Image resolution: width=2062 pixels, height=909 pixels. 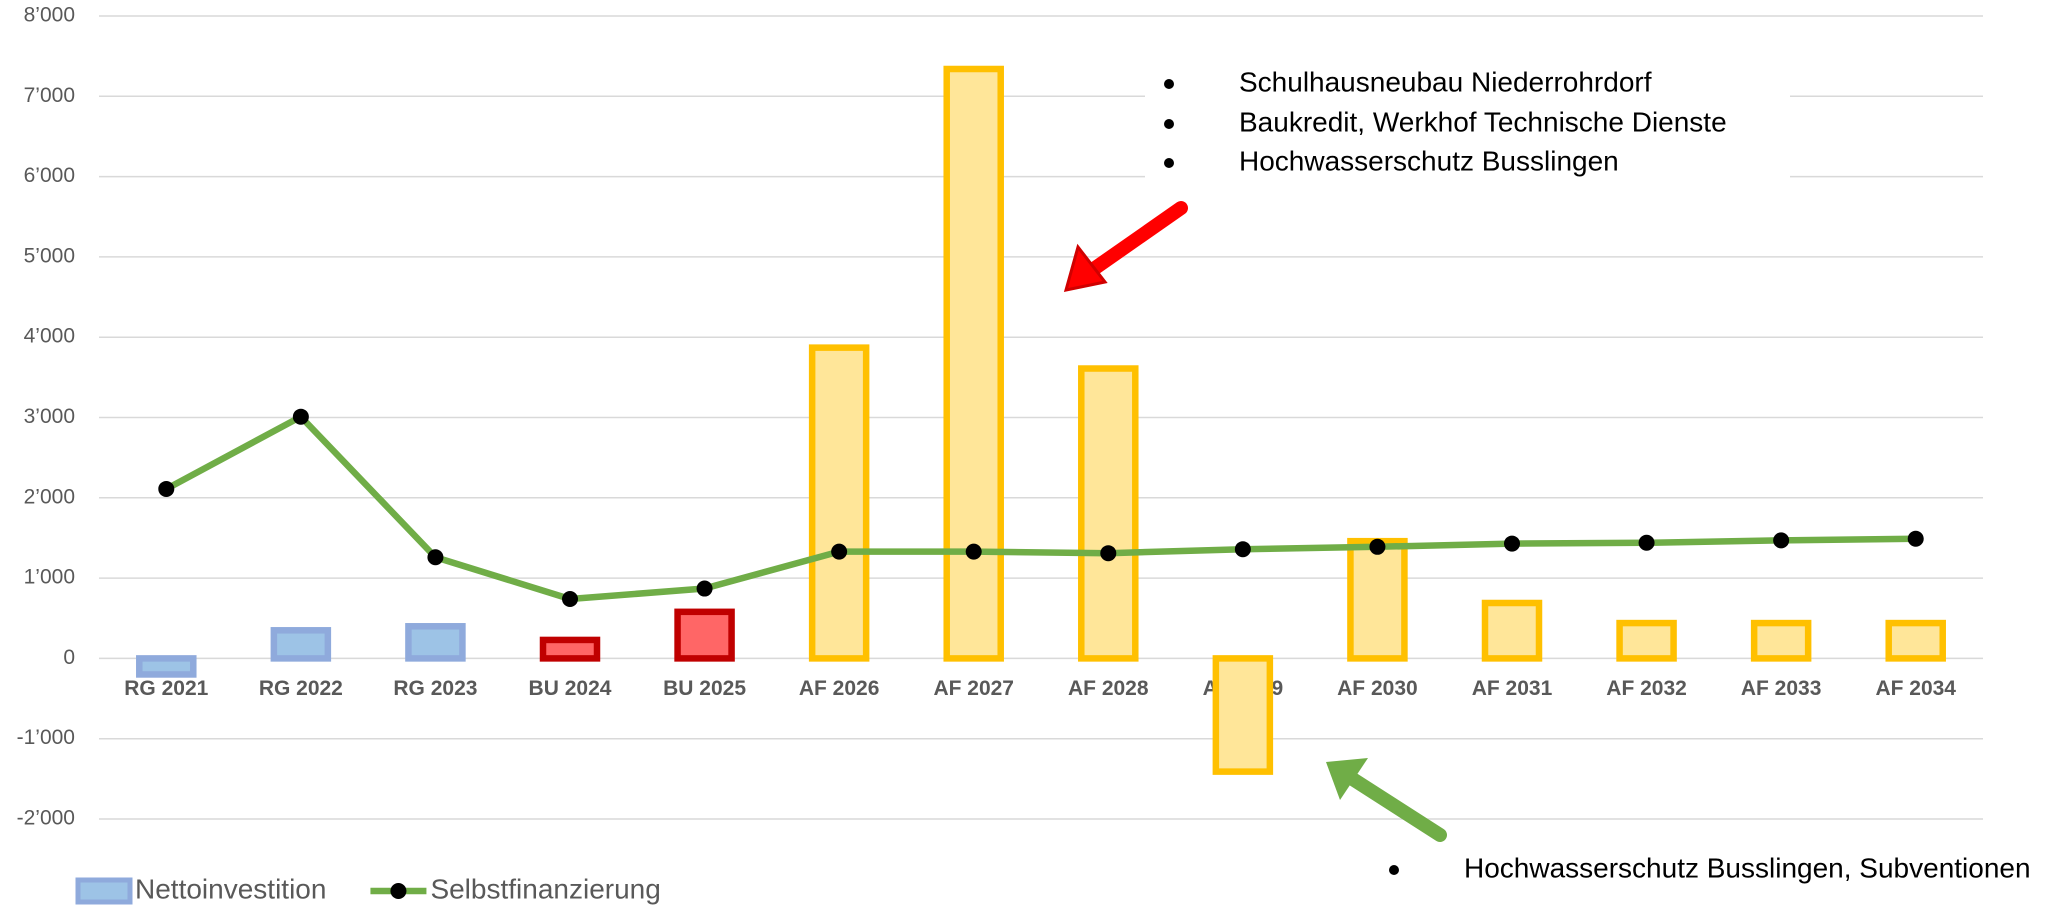 What do you see at coordinates (49, 95) in the screenshot?
I see `y-tick-label: 7’000` at bounding box center [49, 95].